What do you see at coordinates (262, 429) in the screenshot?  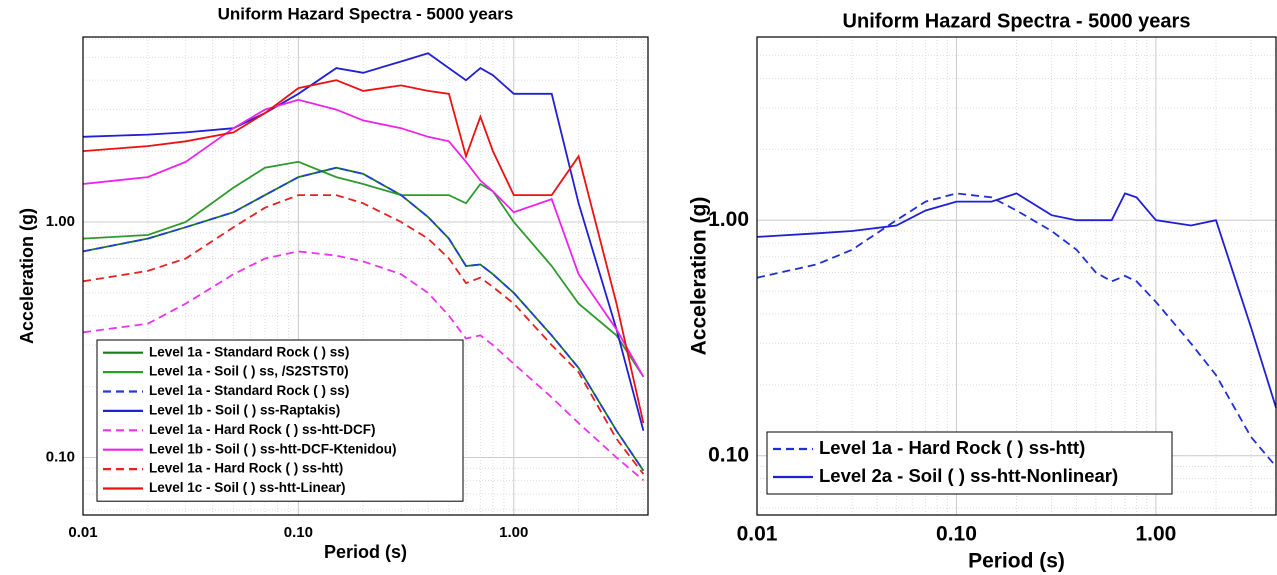 I see `legend-label: Level 1a - Hard Rock ( ) ss-htt-DCF)` at bounding box center [262, 429].